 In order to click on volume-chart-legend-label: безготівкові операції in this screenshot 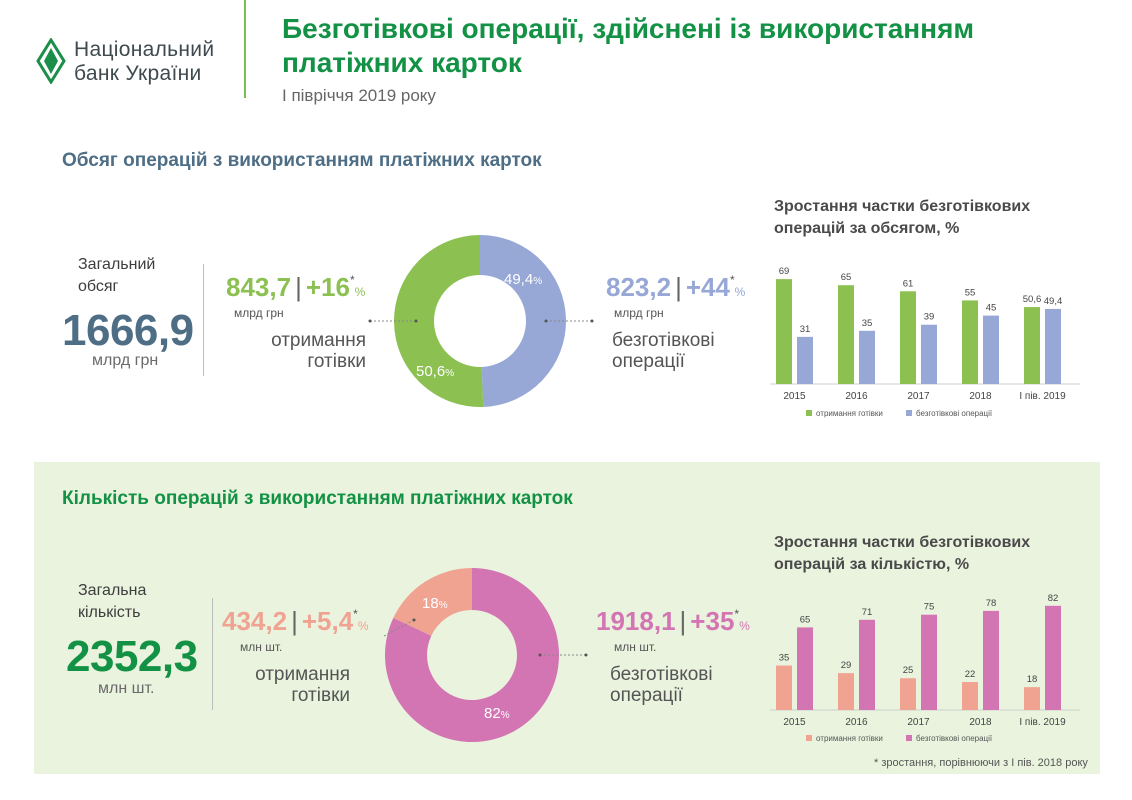, I will do `click(954, 413)`.